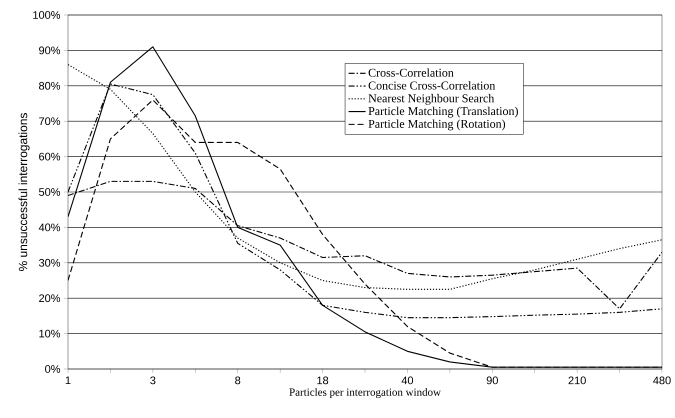 This screenshot has height=418, width=675. Describe the element at coordinates (46, 15) in the screenshot. I see `y-tick-label: 100%` at that location.